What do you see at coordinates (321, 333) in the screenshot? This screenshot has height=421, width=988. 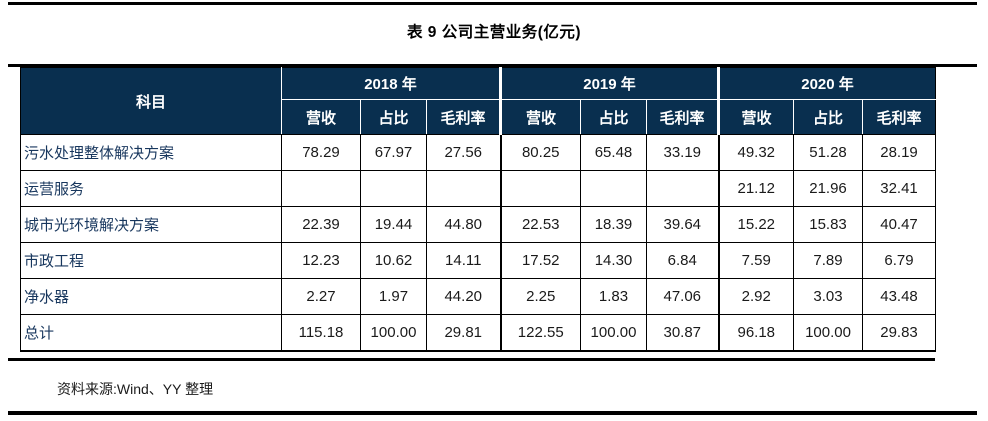 I see `cell: 115.18` at bounding box center [321, 333].